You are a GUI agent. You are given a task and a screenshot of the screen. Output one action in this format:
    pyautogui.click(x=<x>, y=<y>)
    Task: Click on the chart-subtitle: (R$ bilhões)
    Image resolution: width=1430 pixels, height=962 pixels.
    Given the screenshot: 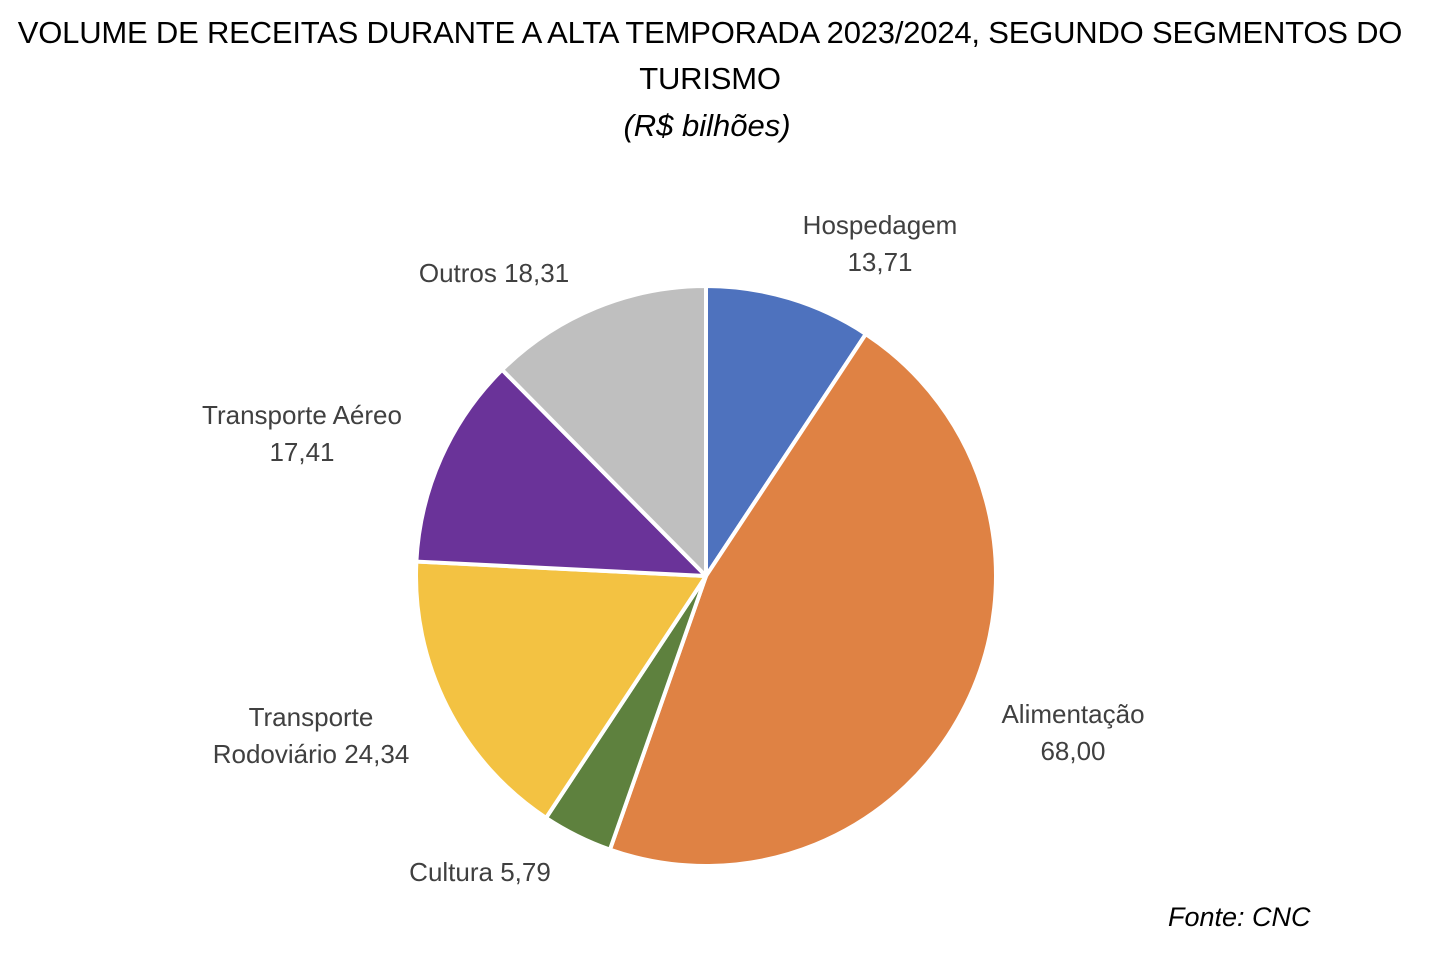 What is the action you would take?
    pyautogui.click(x=707, y=125)
    